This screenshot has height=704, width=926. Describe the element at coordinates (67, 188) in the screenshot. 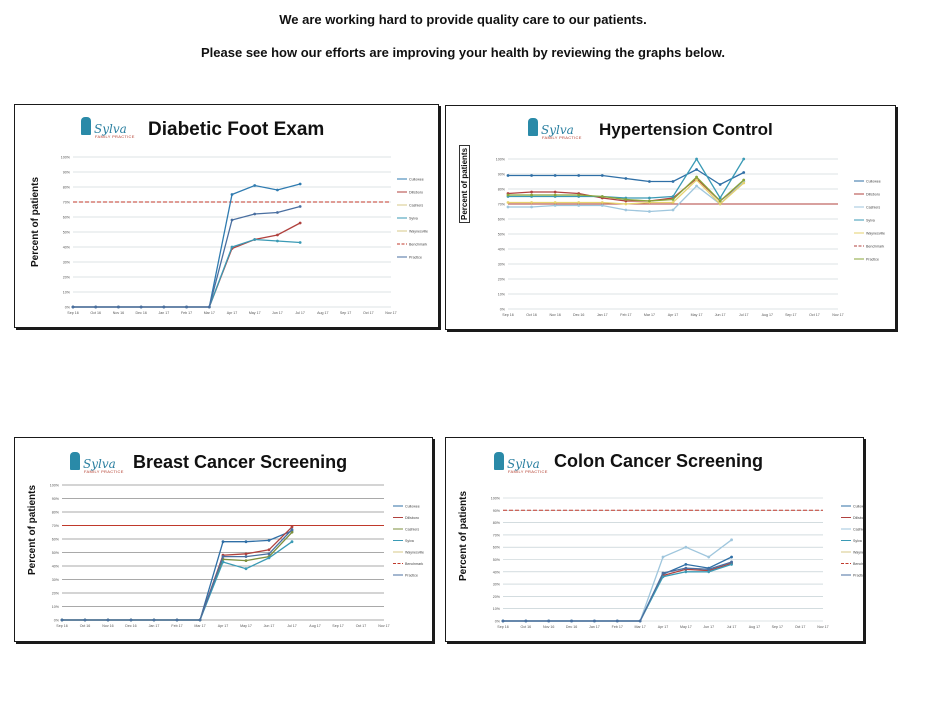

I see `y-tick-label: 80%` at that location.